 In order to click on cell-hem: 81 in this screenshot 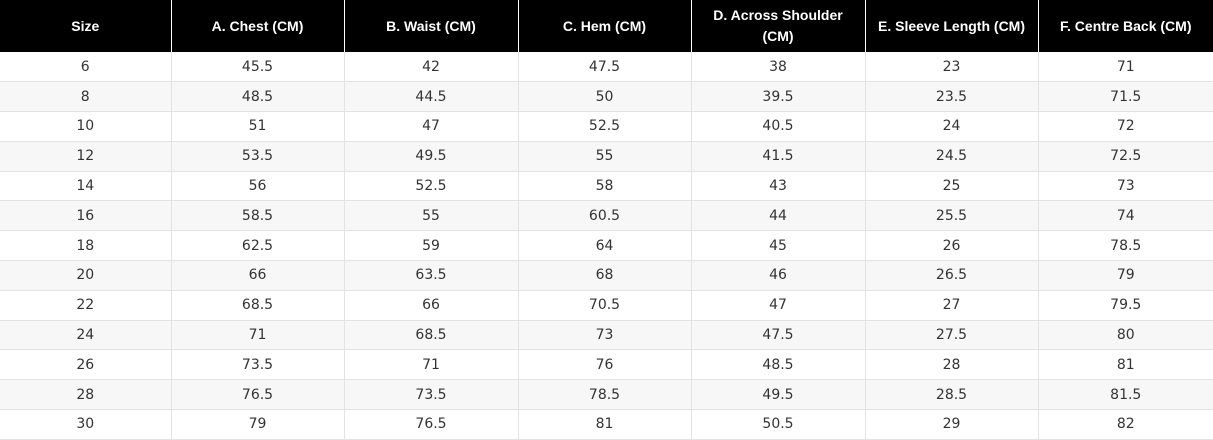, I will do `click(604, 424)`.